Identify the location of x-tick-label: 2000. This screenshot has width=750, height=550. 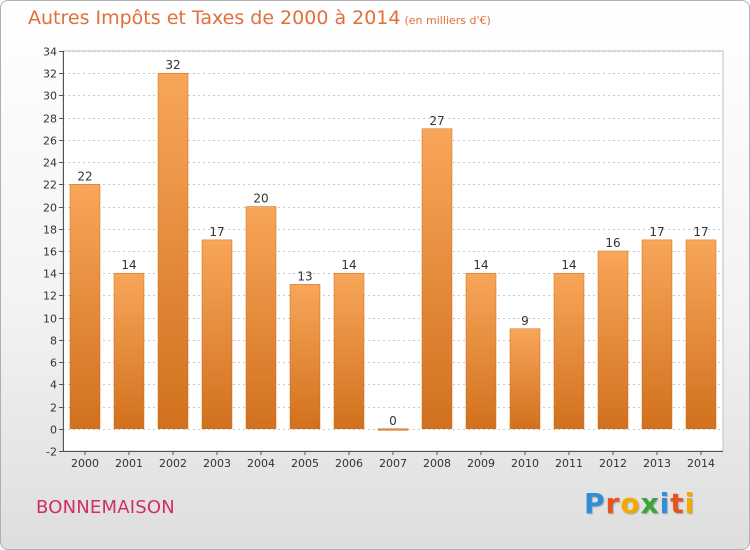
(85, 463).